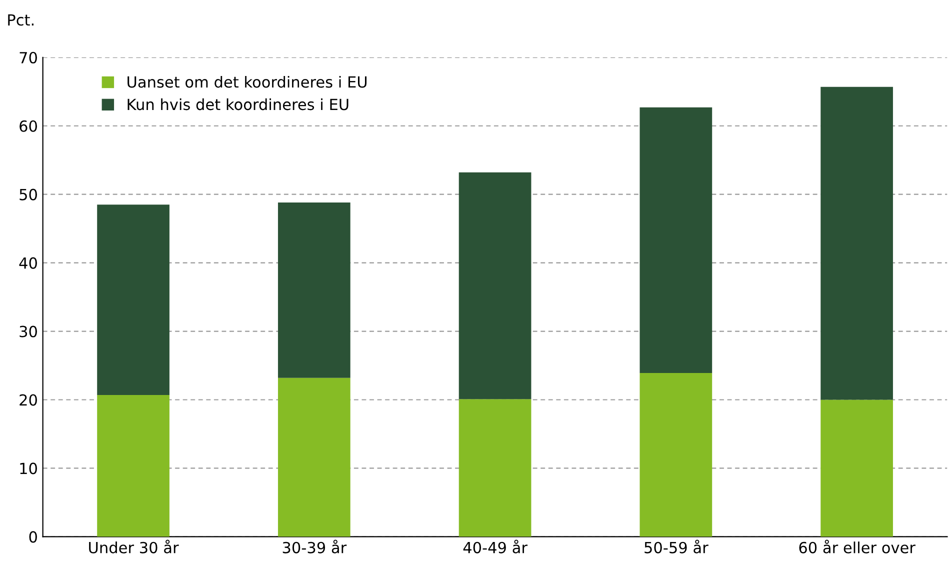  Describe the element at coordinates (21, 20) in the screenshot. I see `y-axis-title: Pct.` at that location.